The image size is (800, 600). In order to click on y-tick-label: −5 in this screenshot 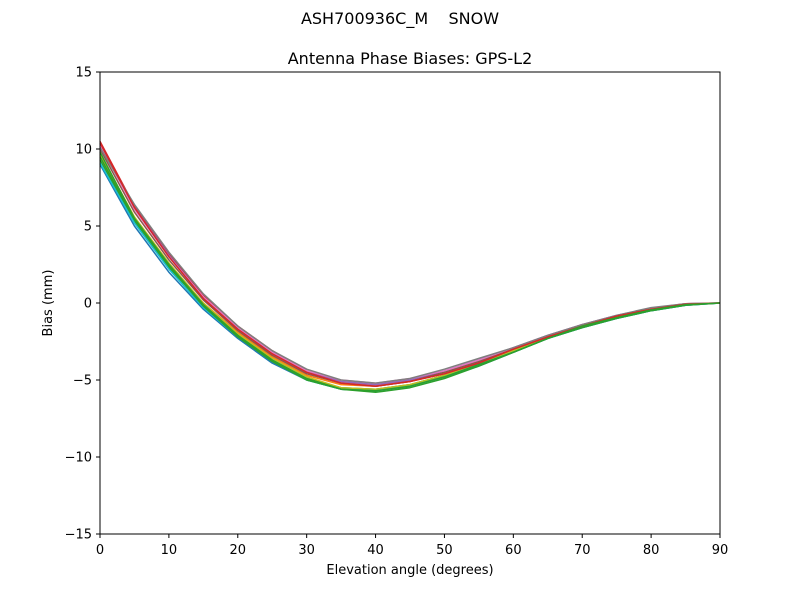, I will do `click(82, 381)`.